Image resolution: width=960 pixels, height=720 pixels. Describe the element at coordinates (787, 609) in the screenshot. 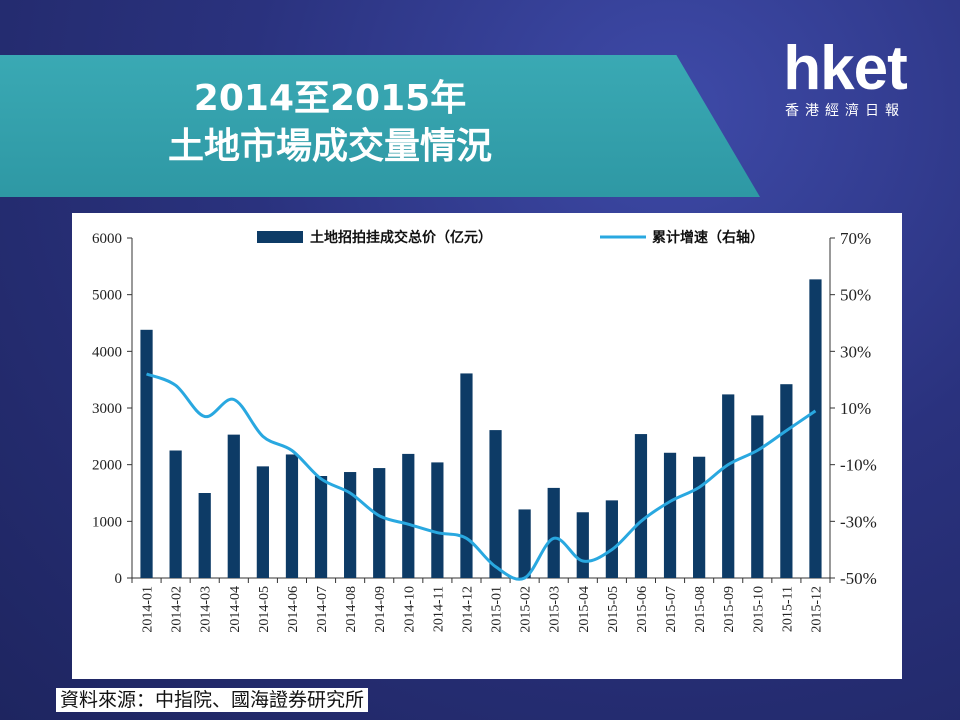

I see `x-tick-label-2015-11: 2015-11` at that location.